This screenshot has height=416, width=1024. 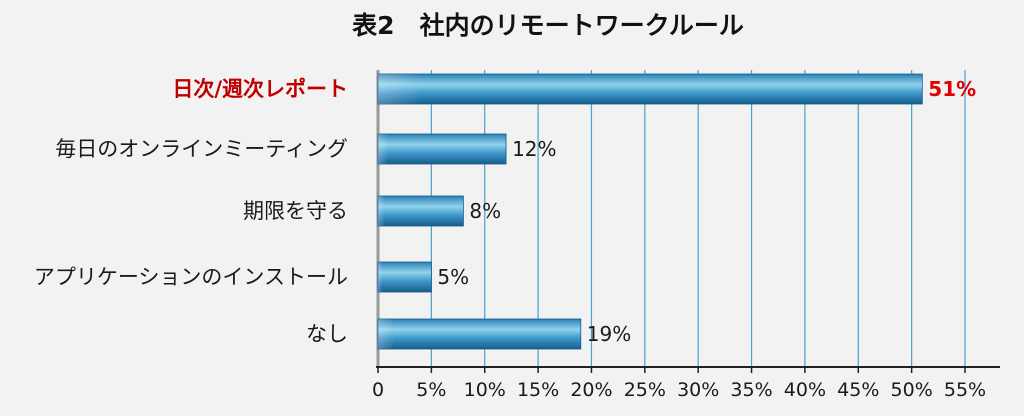 What do you see at coordinates (260, 89) in the screenshot?
I see `category-label: 日次/週次レポート` at bounding box center [260, 89].